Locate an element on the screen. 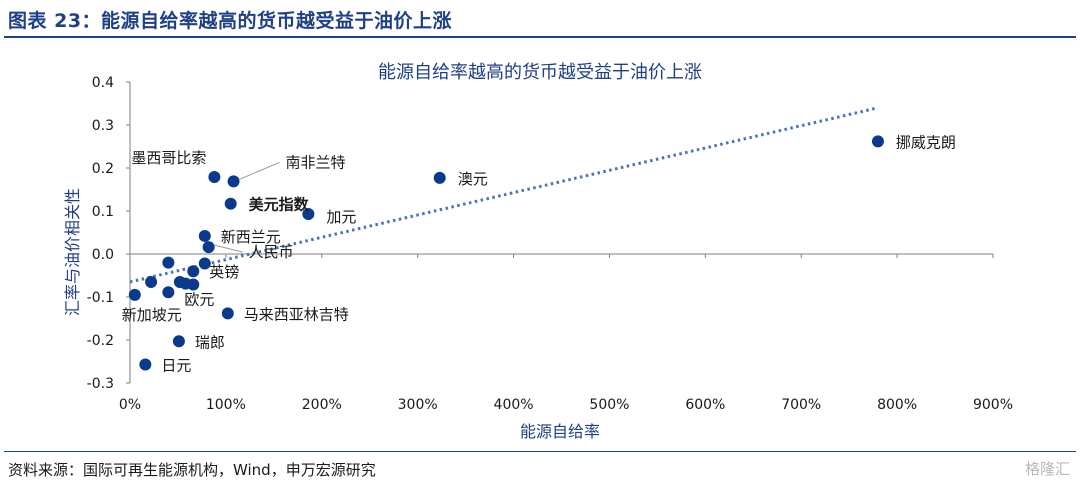 This screenshot has width=1080, height=488. footer-rule is located at coordinates (540, 451).